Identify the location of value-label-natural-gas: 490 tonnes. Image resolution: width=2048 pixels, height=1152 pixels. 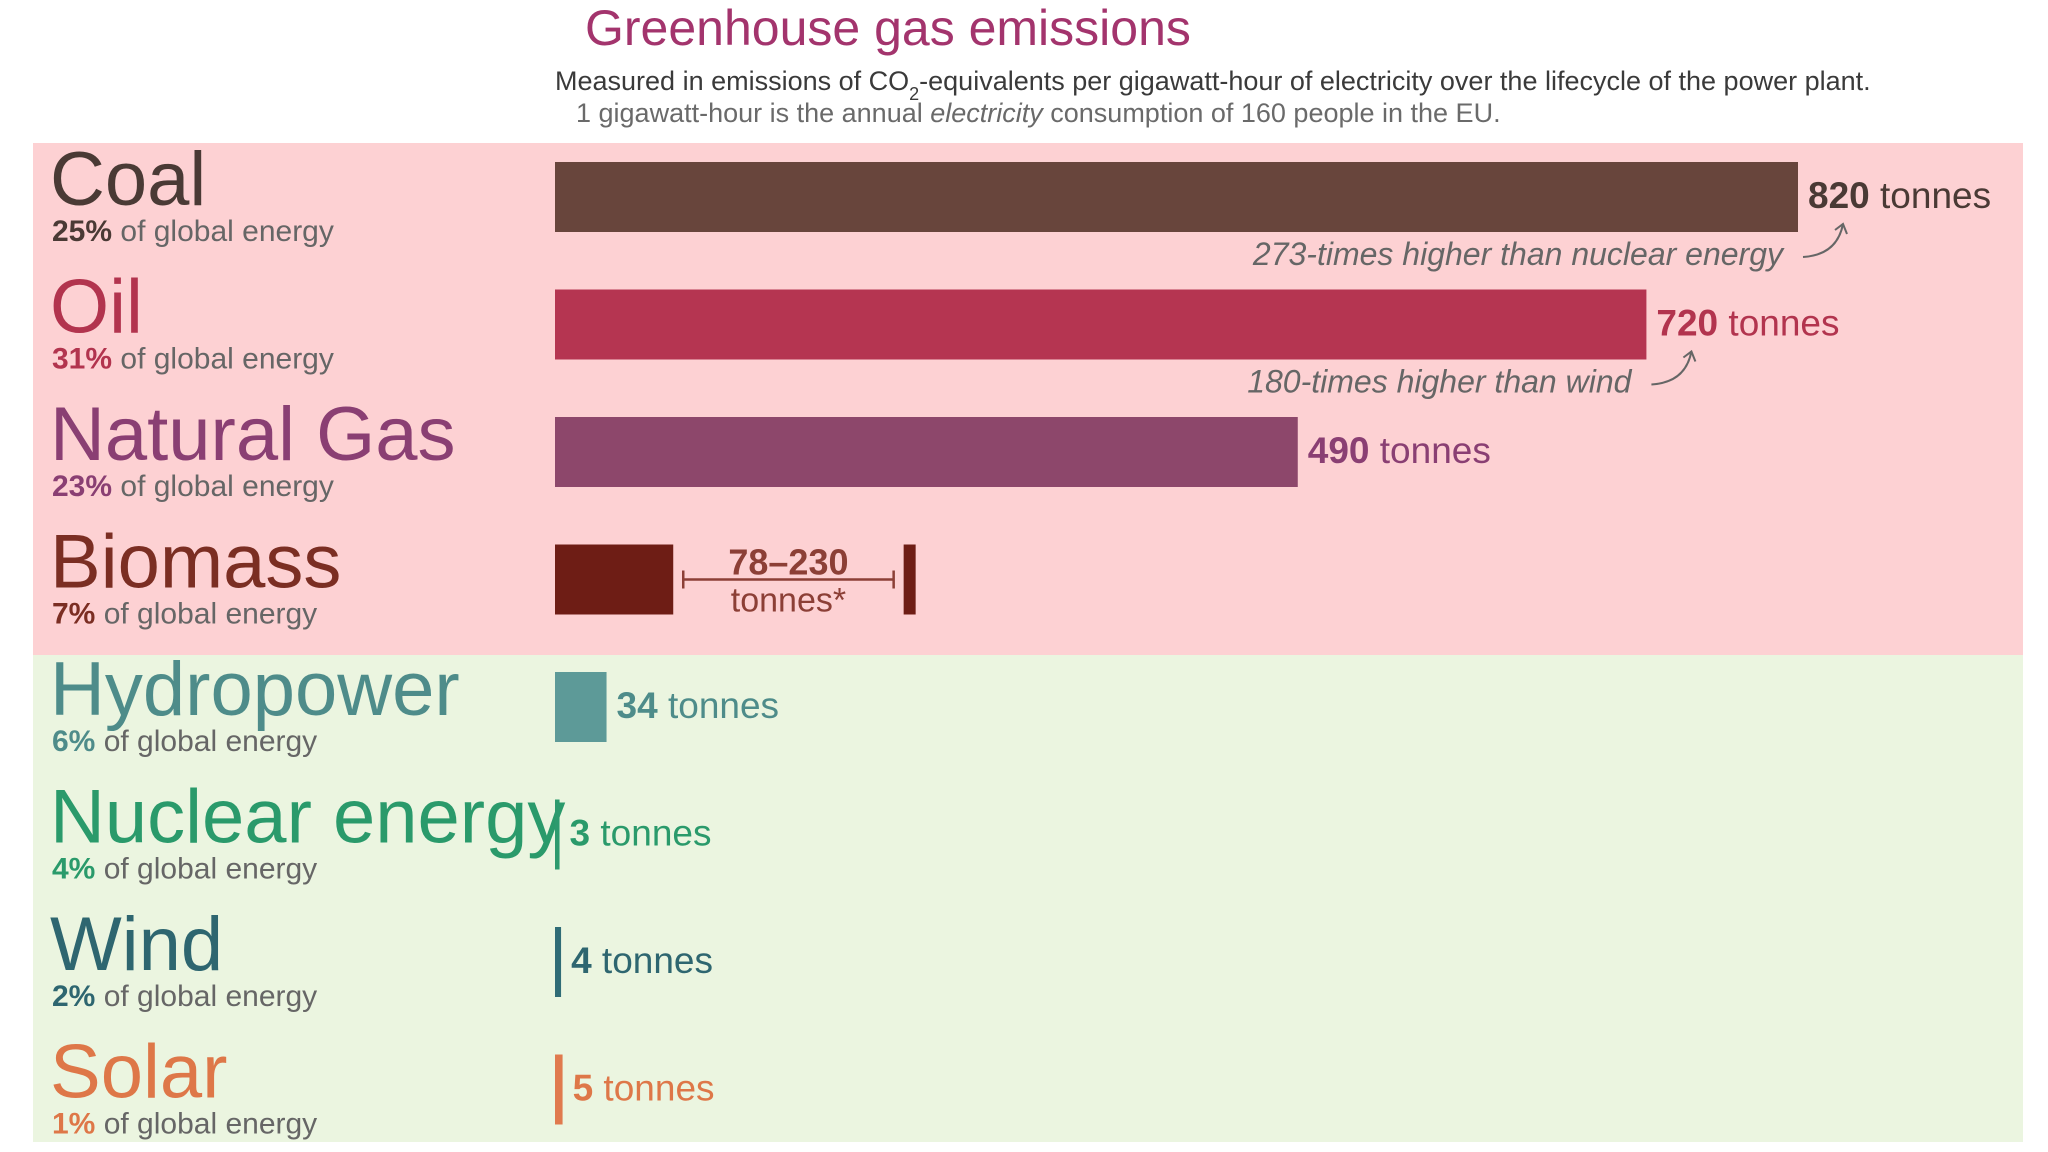
(1399, 450).